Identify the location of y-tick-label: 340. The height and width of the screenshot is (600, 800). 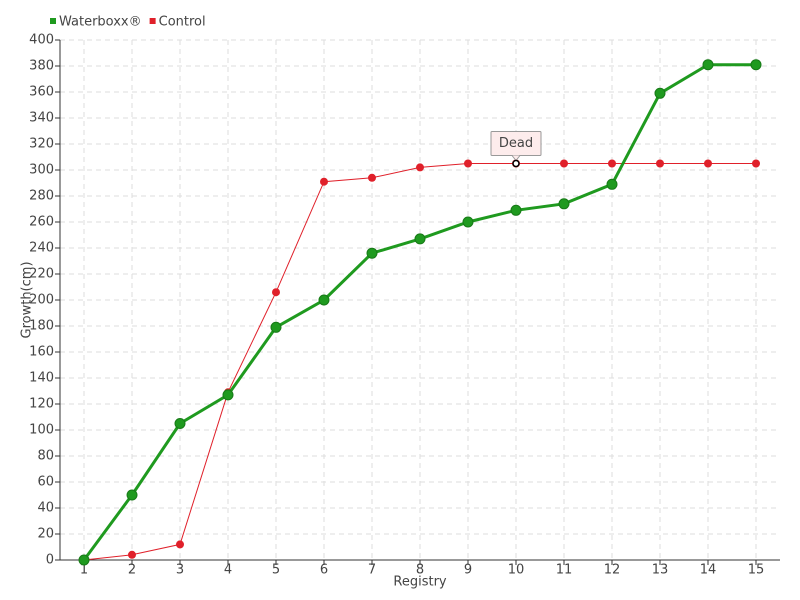
(41, 118).